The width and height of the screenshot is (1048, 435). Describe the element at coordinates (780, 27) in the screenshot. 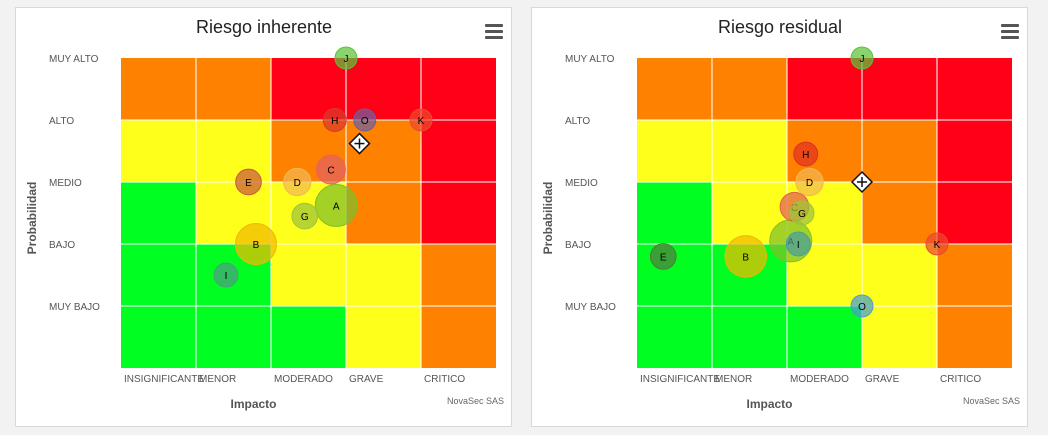

I see `chart-title: Riesgo residual` at that location.